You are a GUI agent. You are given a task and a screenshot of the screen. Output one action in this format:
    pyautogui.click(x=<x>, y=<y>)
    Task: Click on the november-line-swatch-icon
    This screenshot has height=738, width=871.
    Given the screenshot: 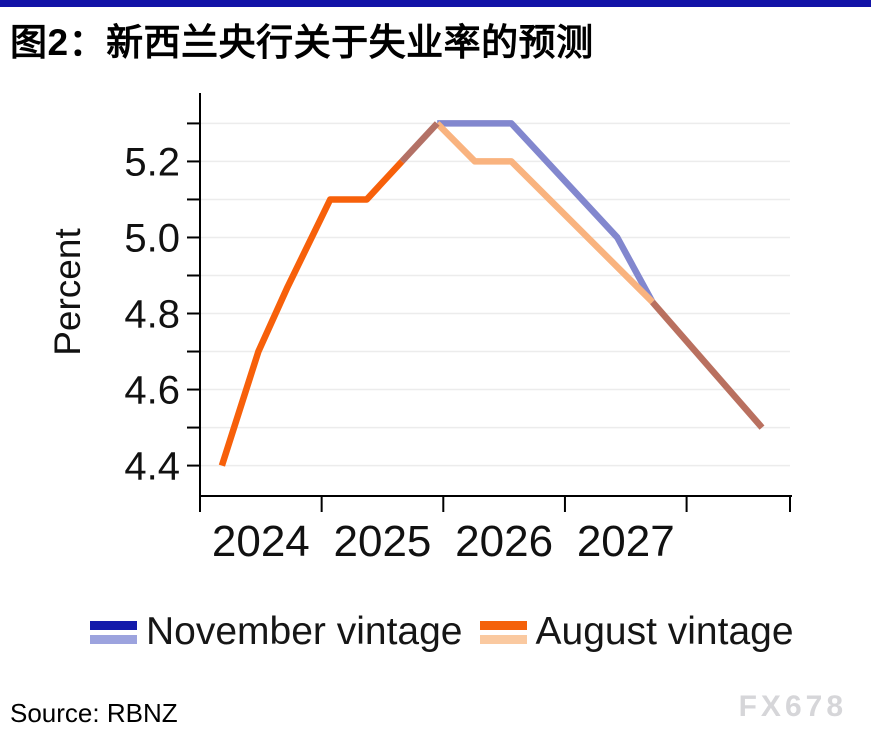 What is the action you would take?
    pyautogui.click(x=113, y=632)
    